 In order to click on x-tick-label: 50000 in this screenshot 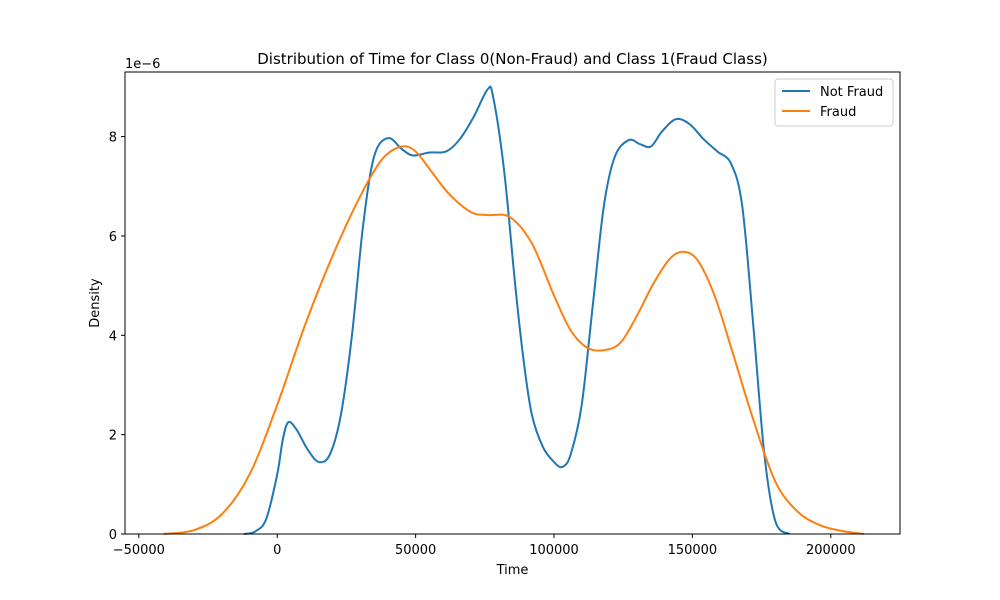, I will do `click(415, 550)`.